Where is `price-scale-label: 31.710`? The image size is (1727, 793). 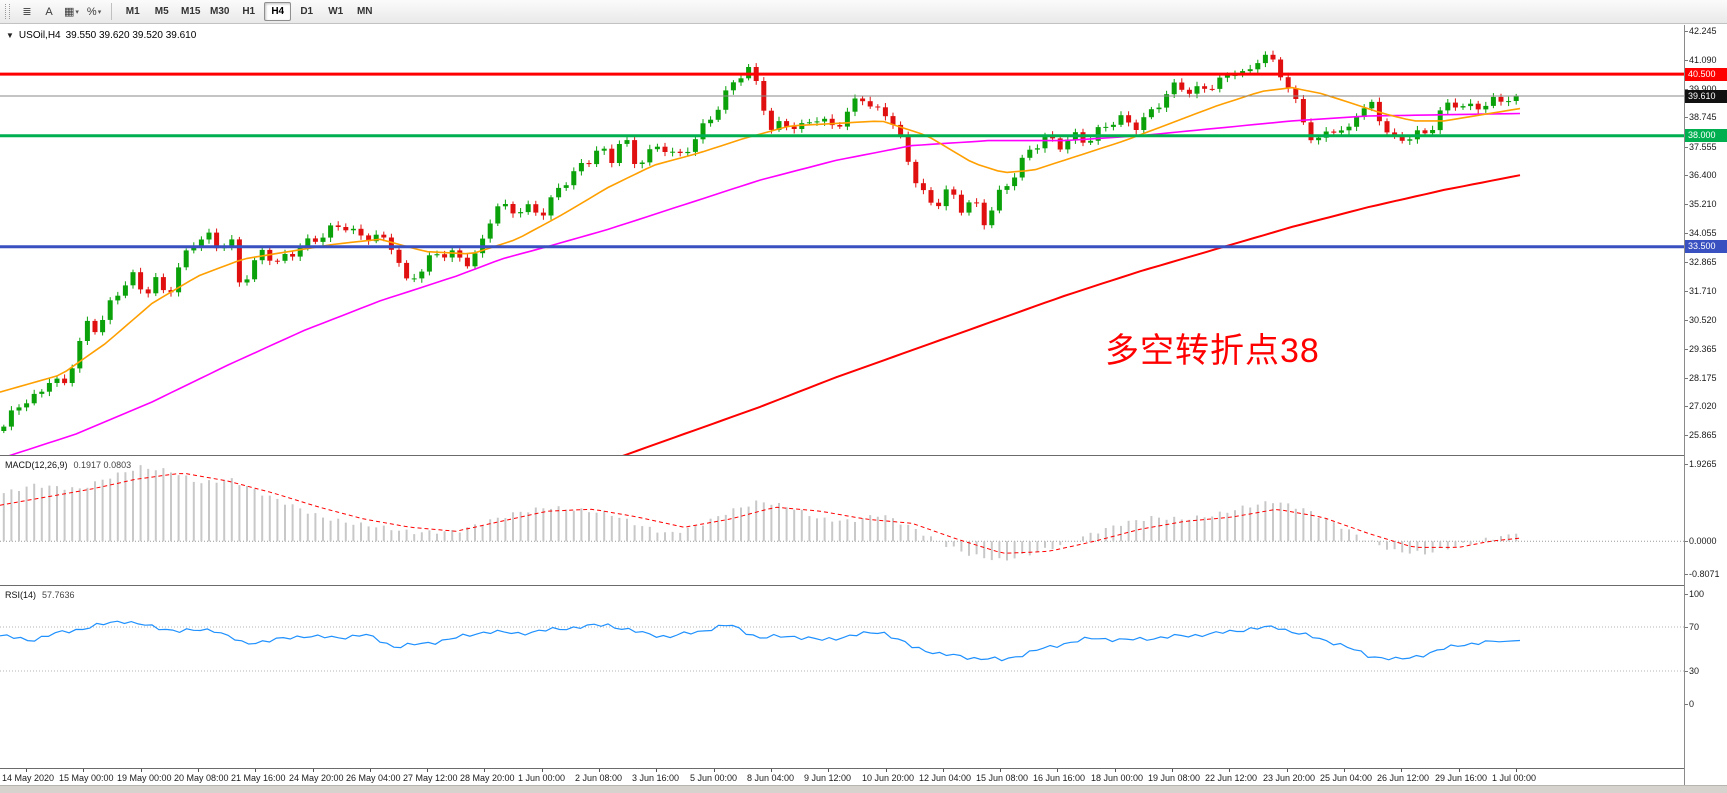
price-scale-label: 31.710 is located at coordinates (1703, 291).